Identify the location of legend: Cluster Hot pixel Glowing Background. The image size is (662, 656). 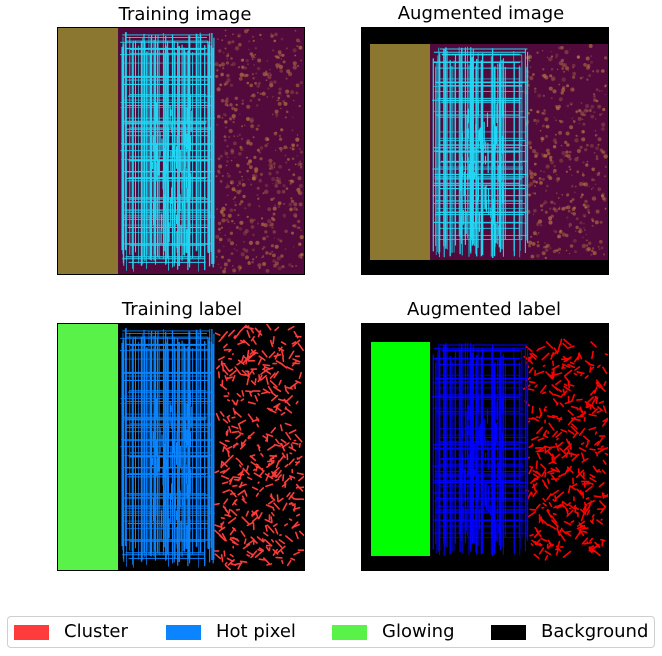
(331, 632).